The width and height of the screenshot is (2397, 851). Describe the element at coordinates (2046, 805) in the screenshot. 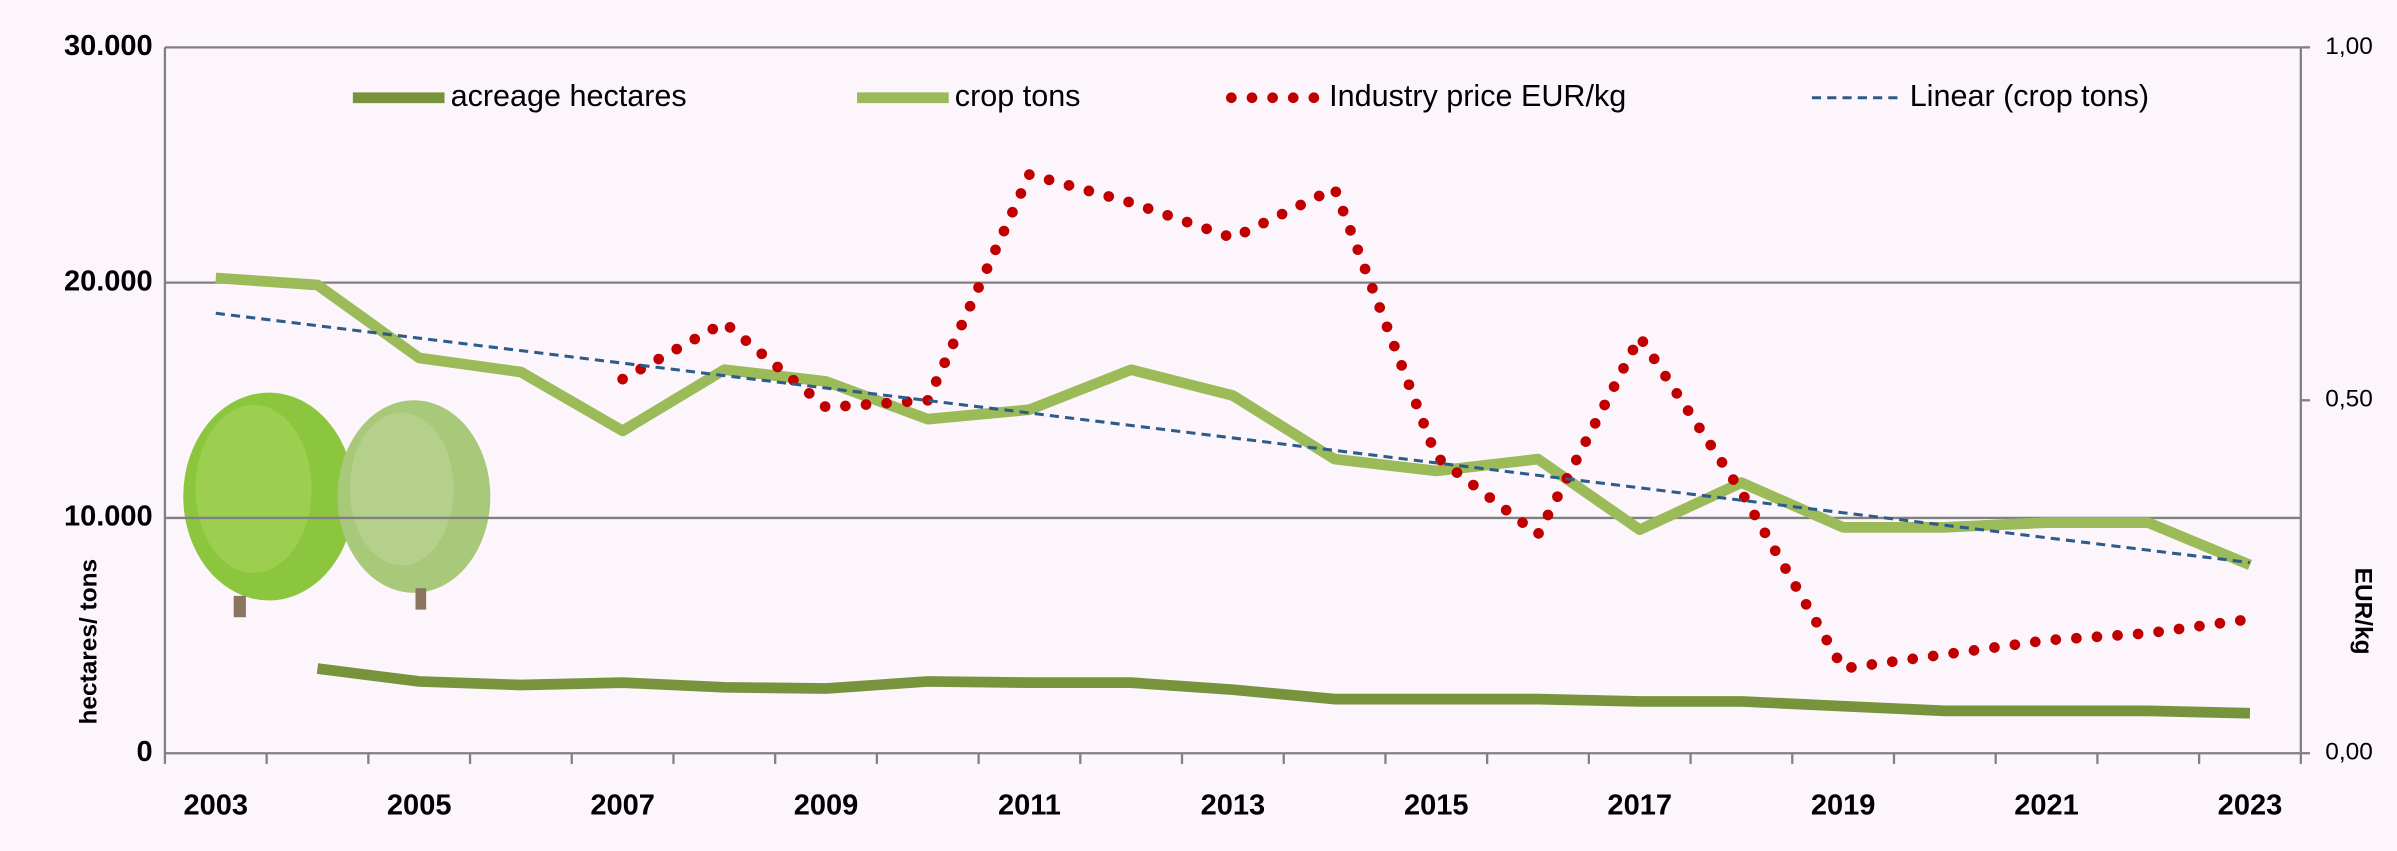

I see `x-tick-label: 2021` at that location.